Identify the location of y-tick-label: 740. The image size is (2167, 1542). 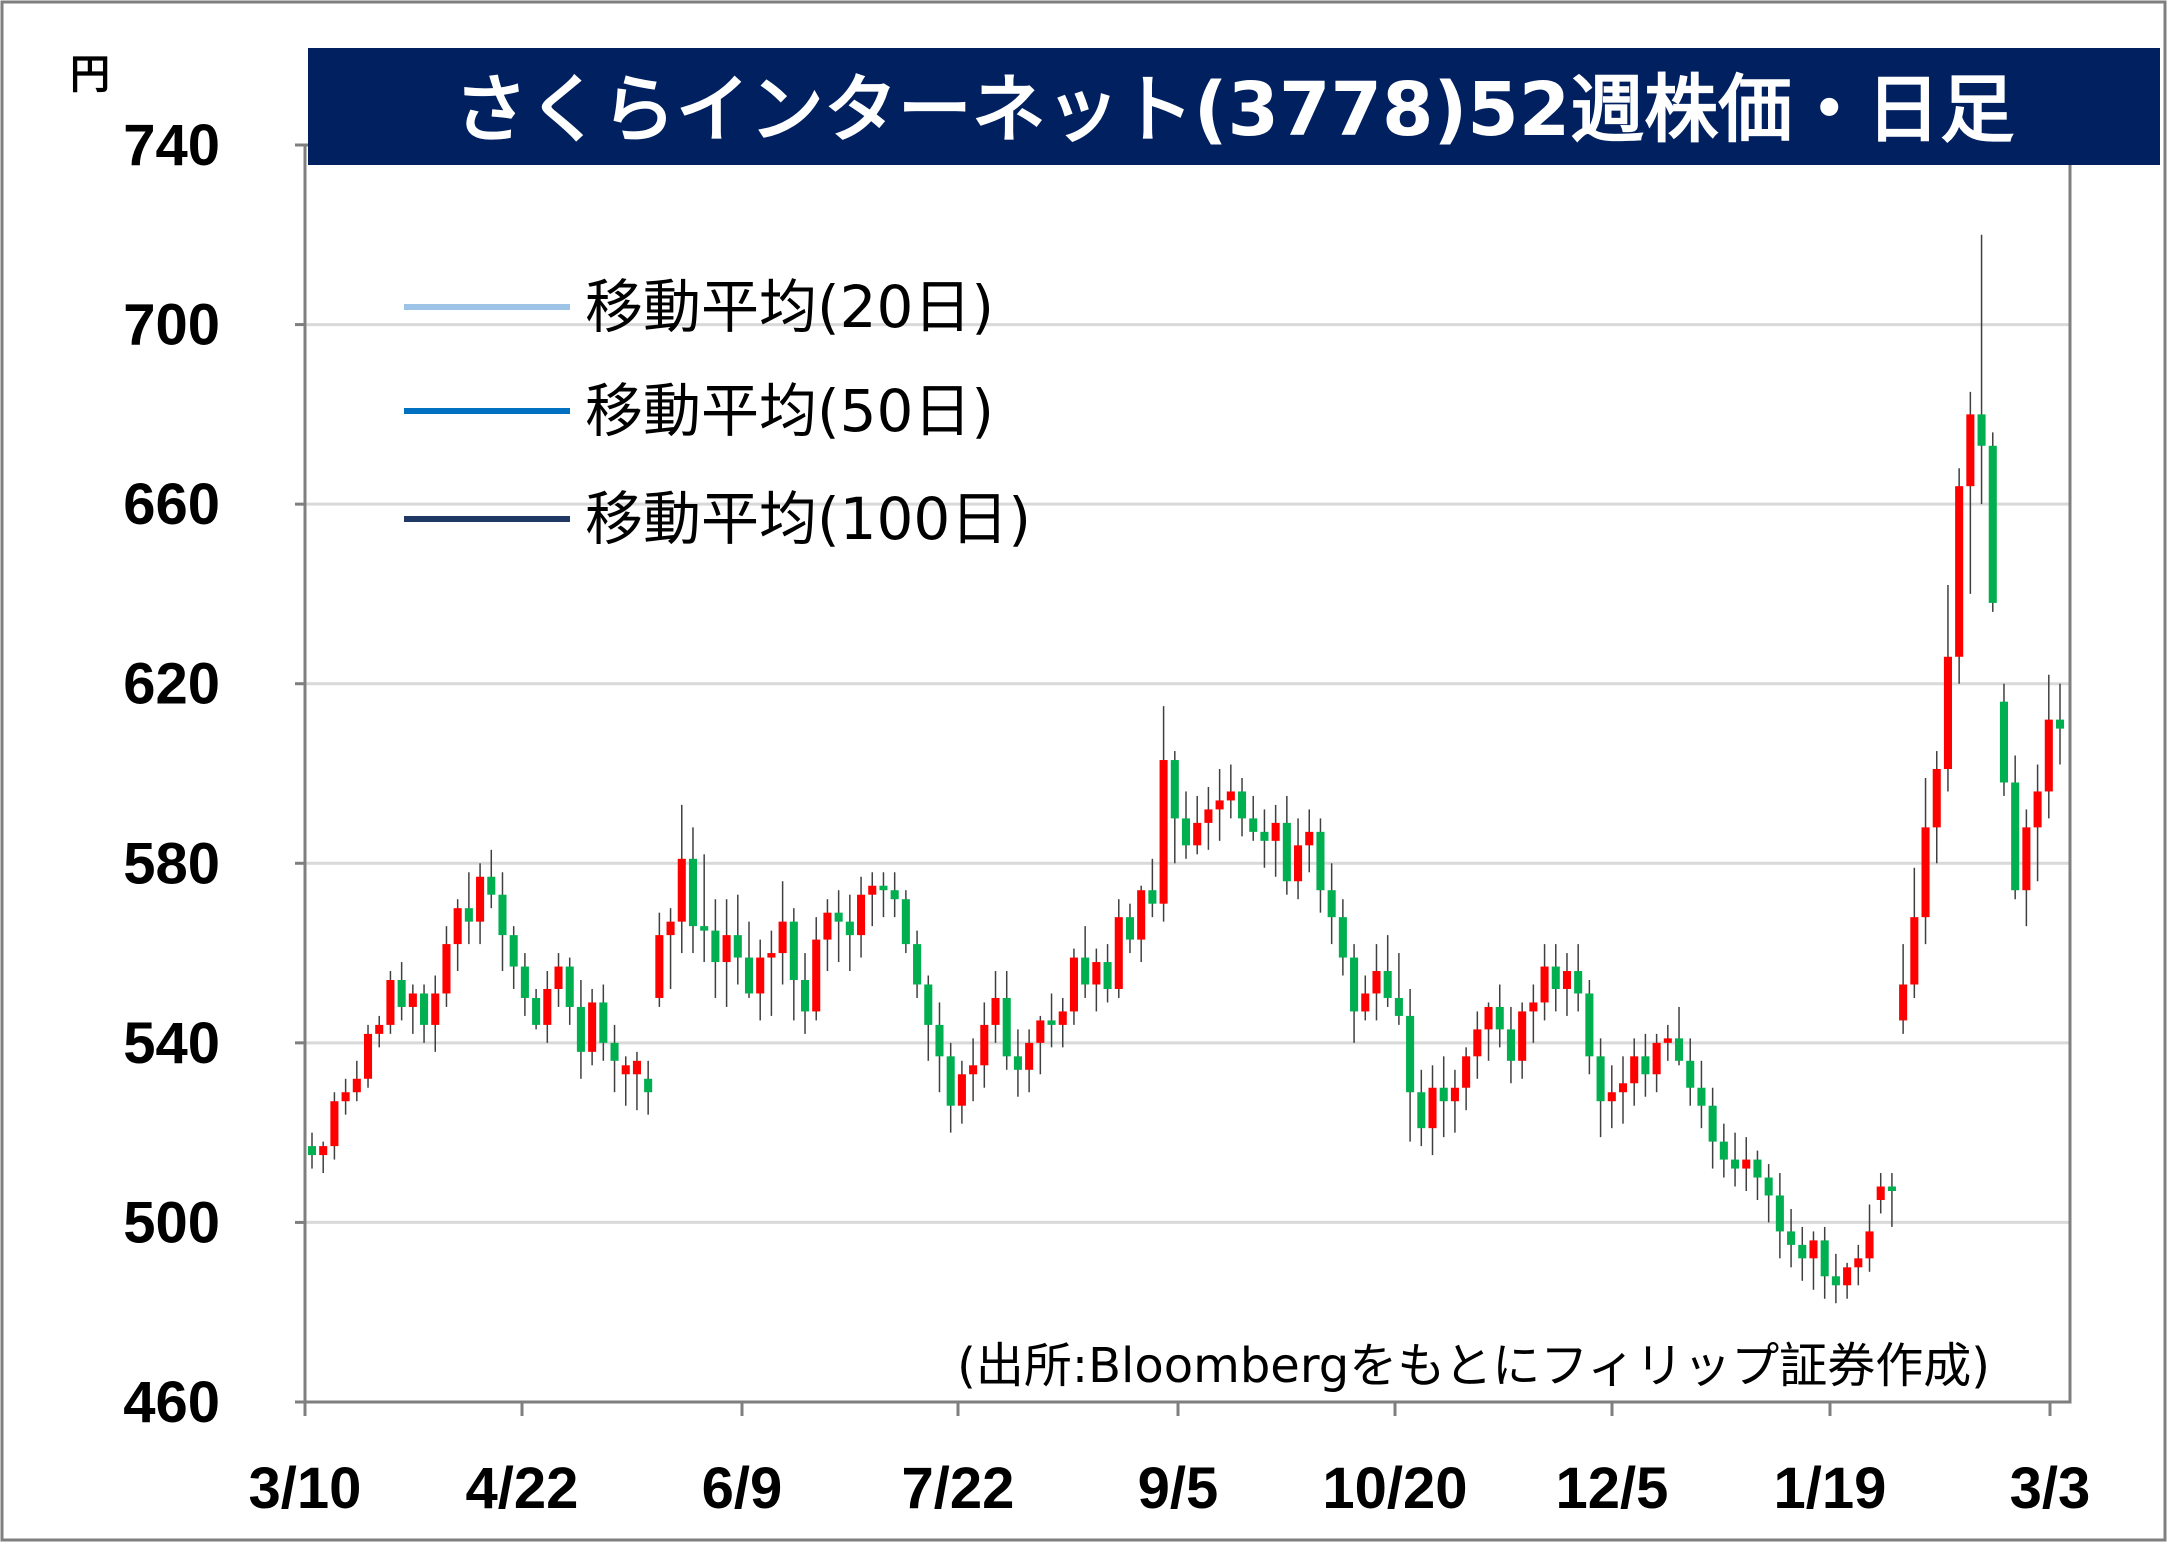
(171, 145).